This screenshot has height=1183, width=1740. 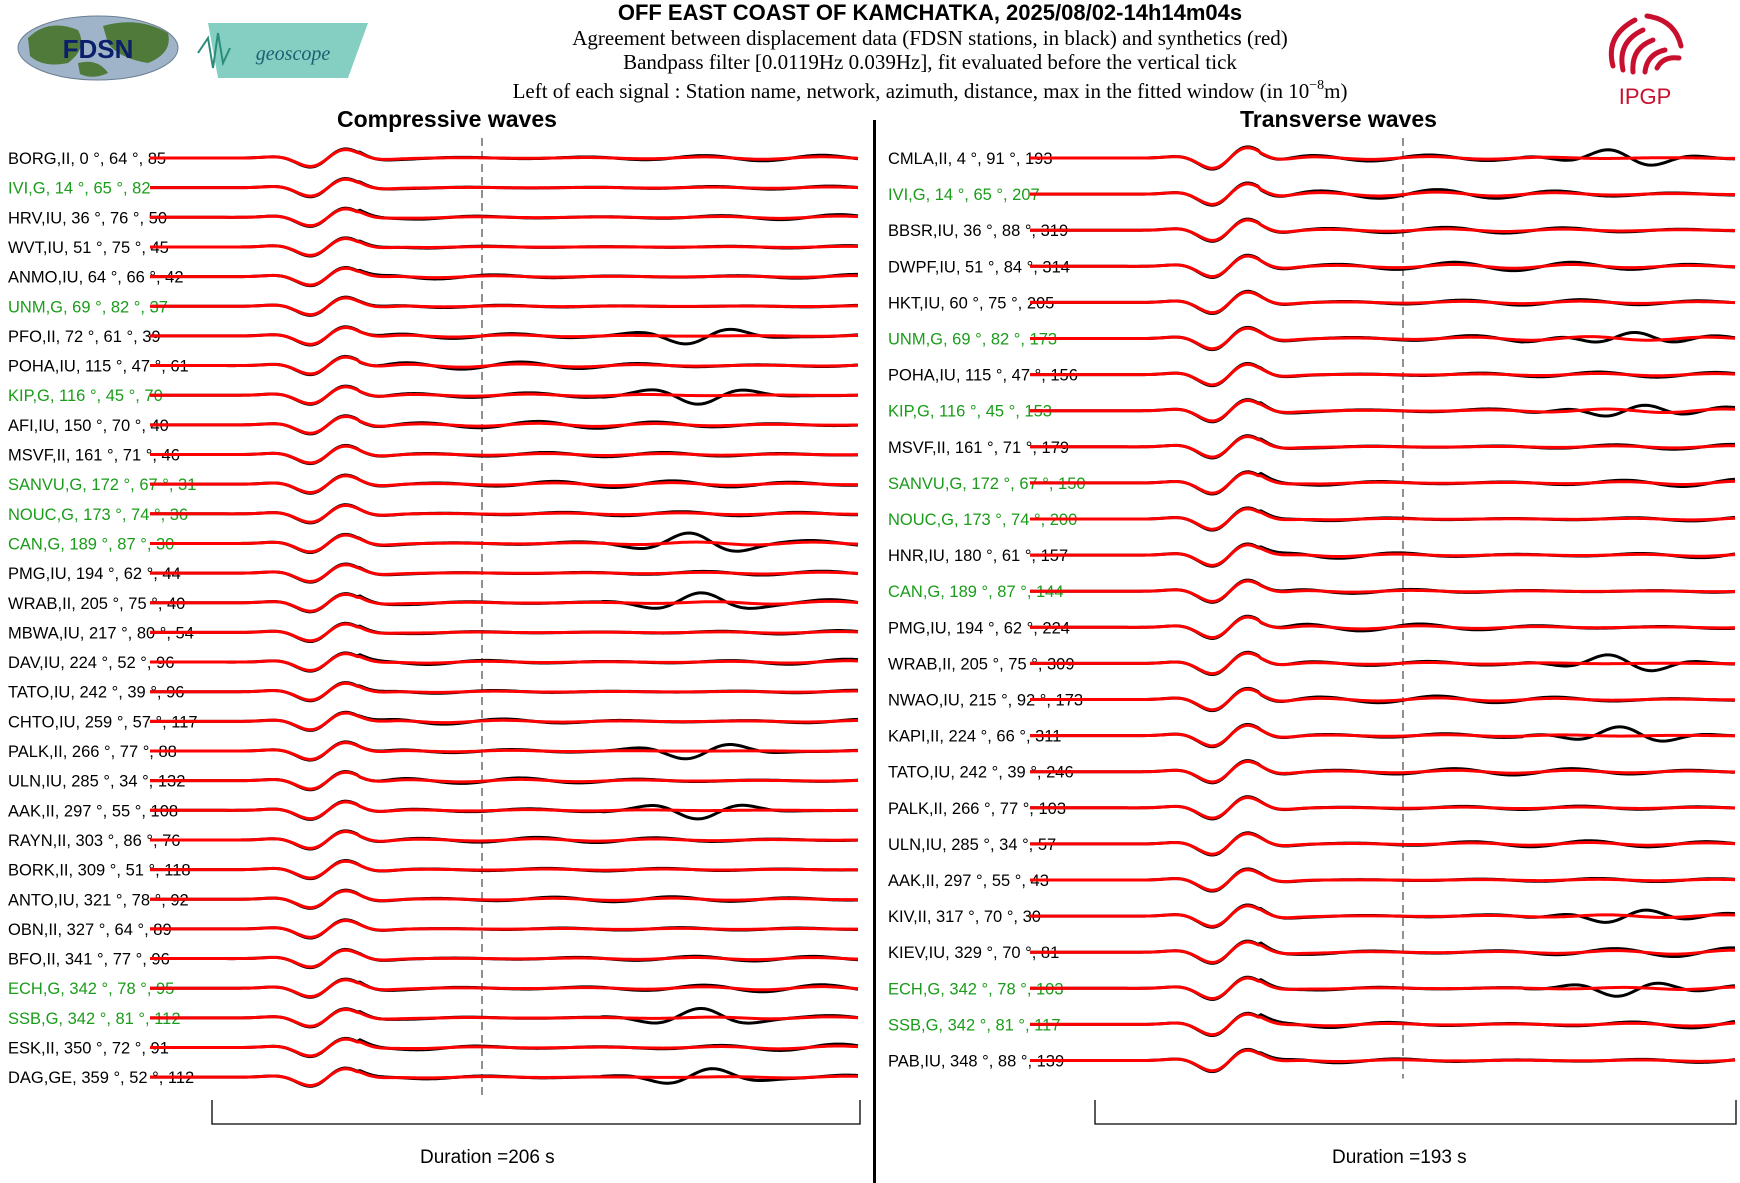 What do you see at coordinates (98, 48) in the screenshot?
I see `fdsn-logo: FDSN` at bounding box center [98, 48].